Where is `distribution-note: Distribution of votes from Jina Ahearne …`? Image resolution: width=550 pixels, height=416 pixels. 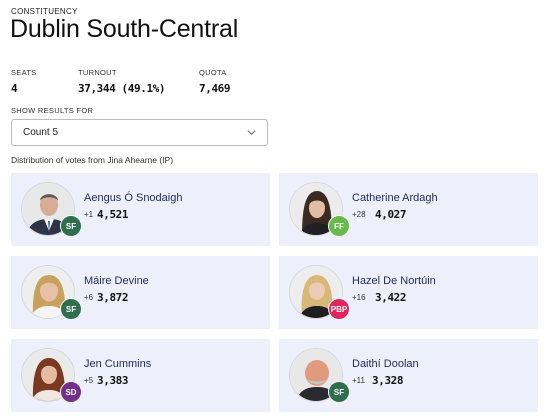 distribution-note: Distribution of votes from Jina Ahearne … is located at coordinates (92, 160).